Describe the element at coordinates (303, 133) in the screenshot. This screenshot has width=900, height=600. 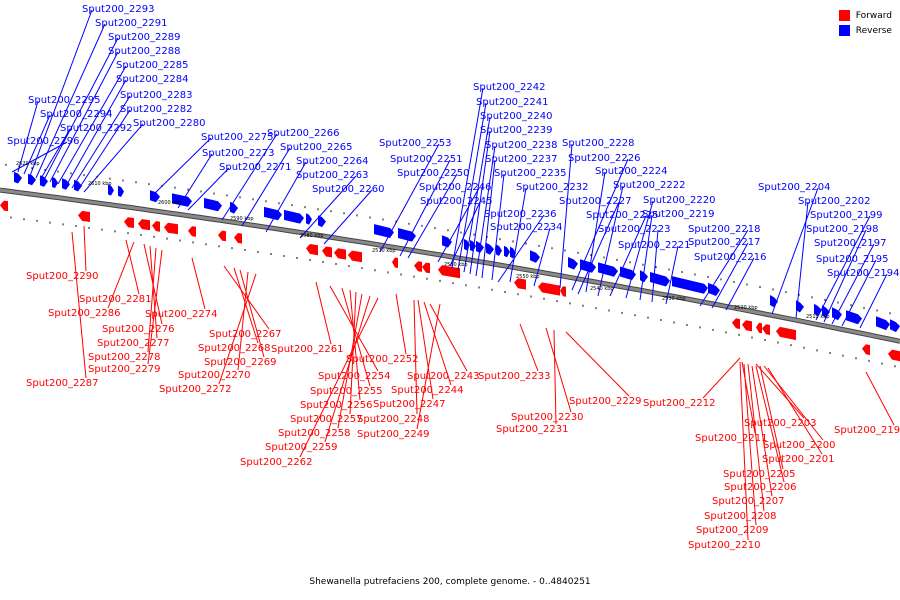
I see `reverse-gene-label: Sput200_2266` at that location.